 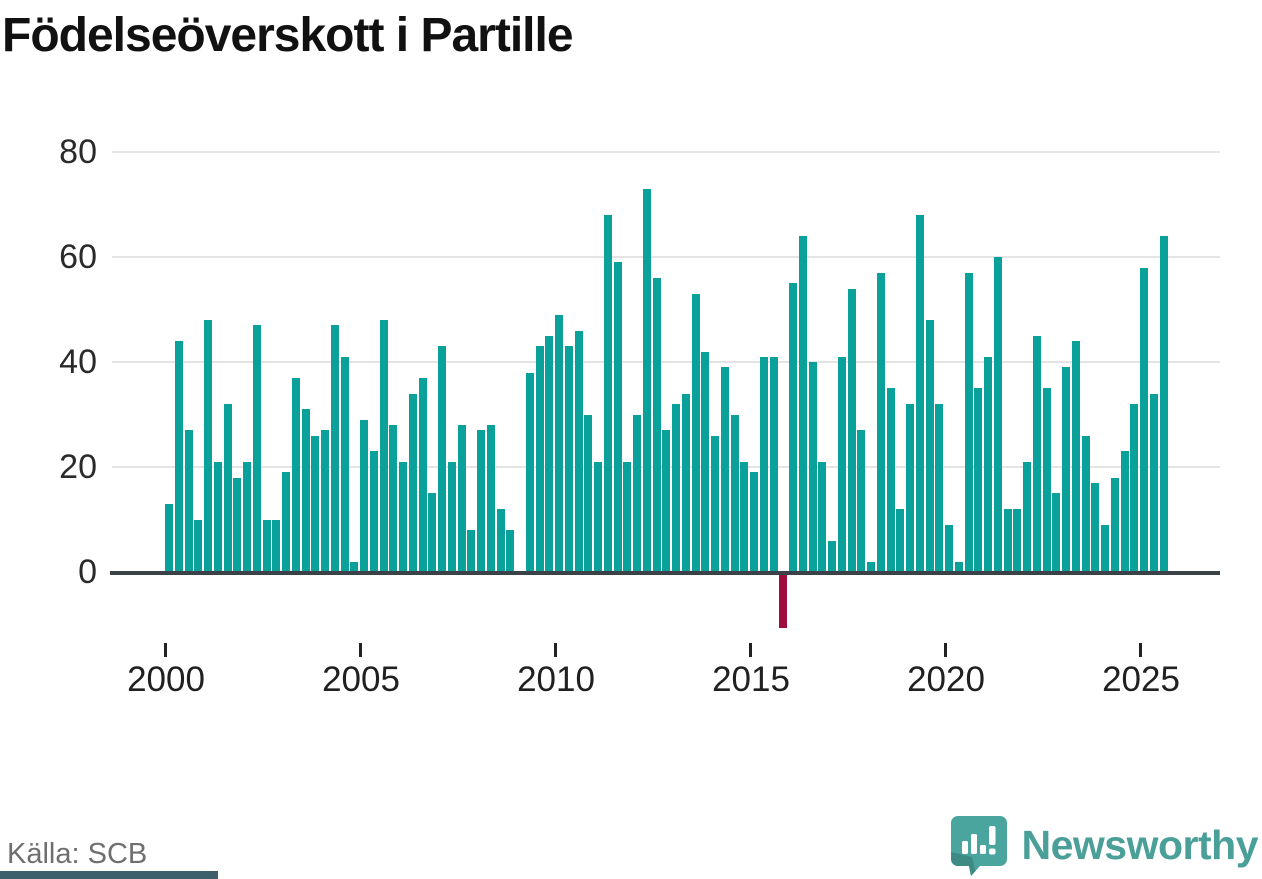 I want to click on bar-2017-q2, so click(x=841, y=464).